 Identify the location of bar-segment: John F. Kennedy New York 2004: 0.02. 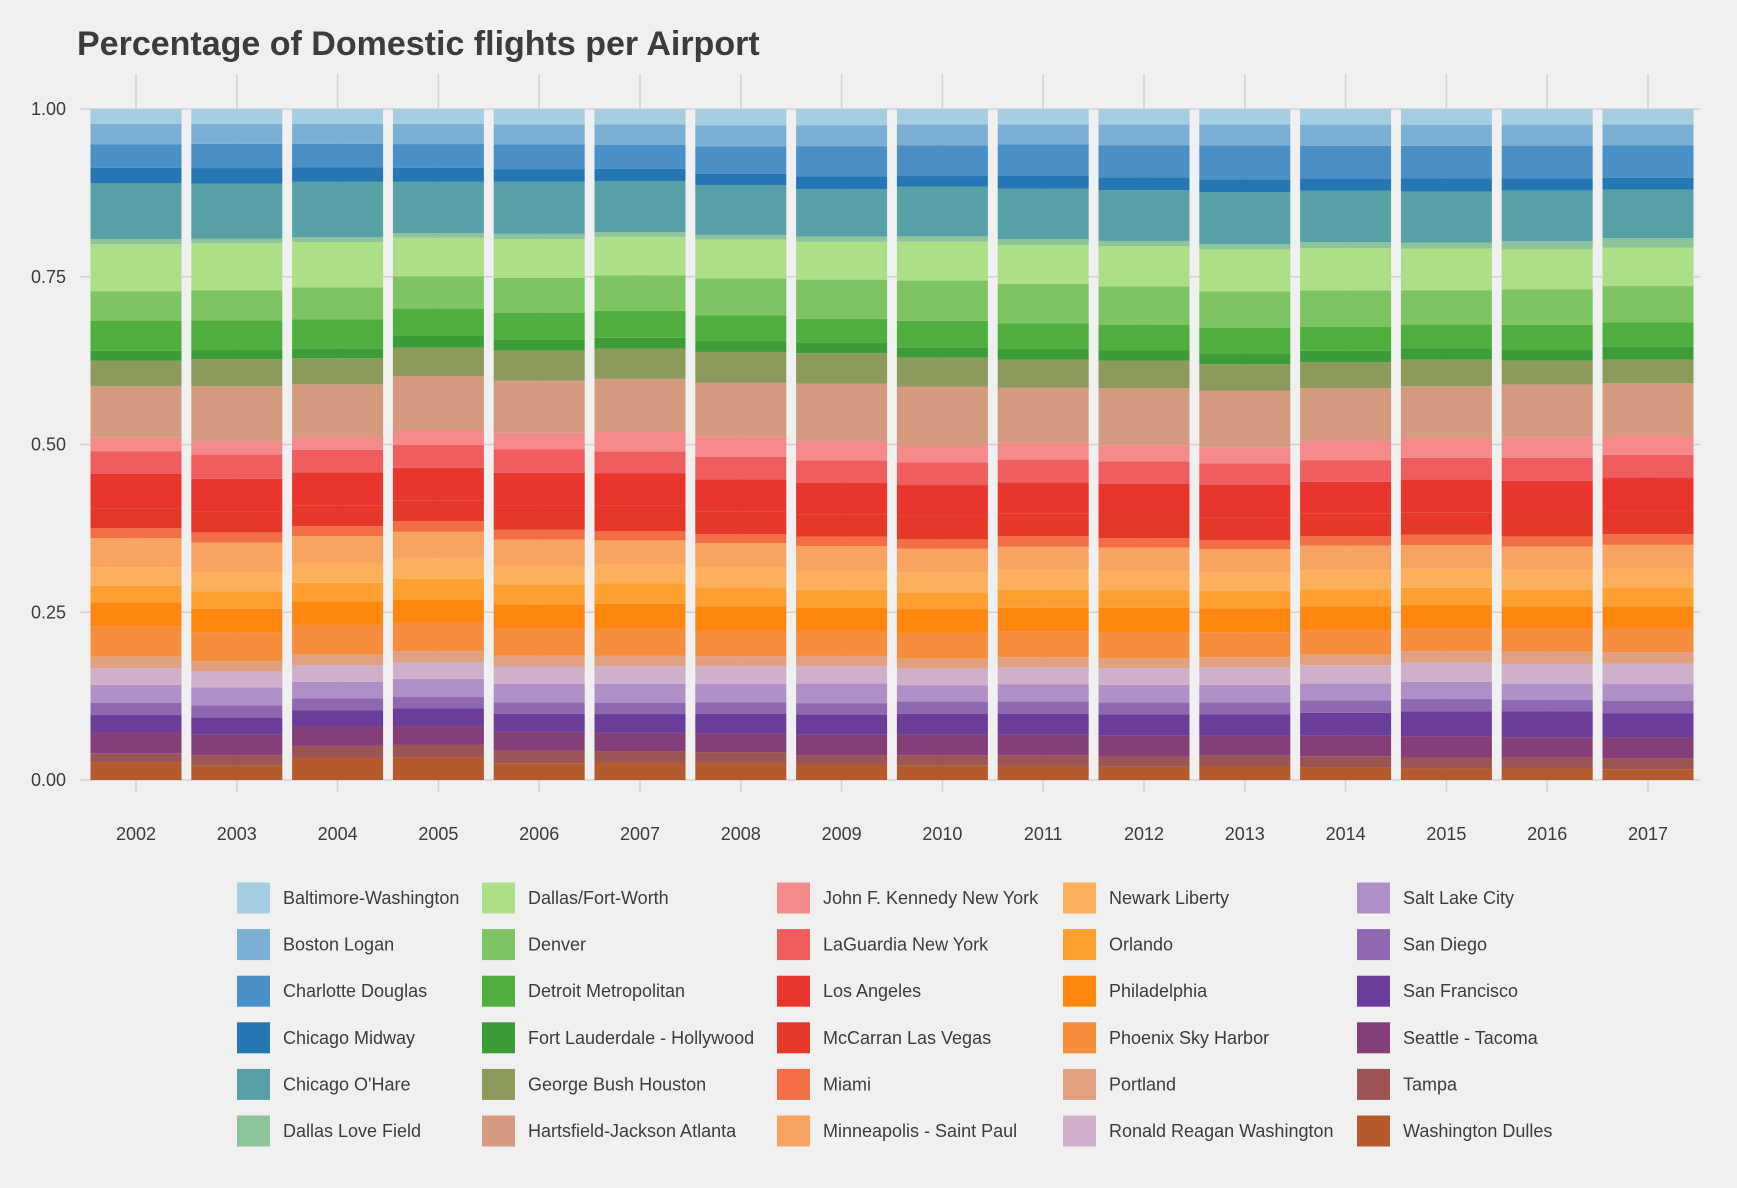
(338, 443).